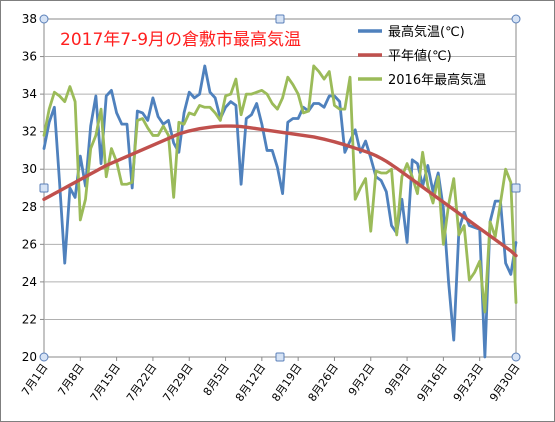 Image resolution: width=555 pixels, height=422 pixels. I want to click on y-tick-label: 22, so click(29, 319).